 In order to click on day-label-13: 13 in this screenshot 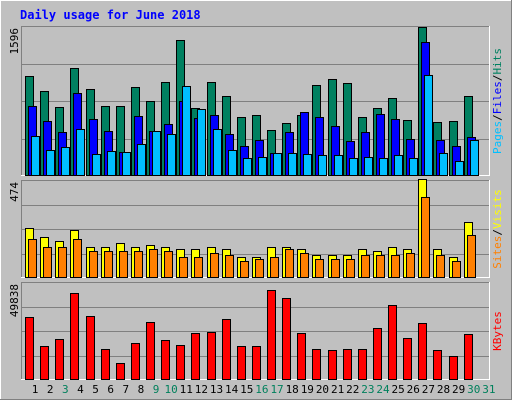, I will do `click(216, 389)`.